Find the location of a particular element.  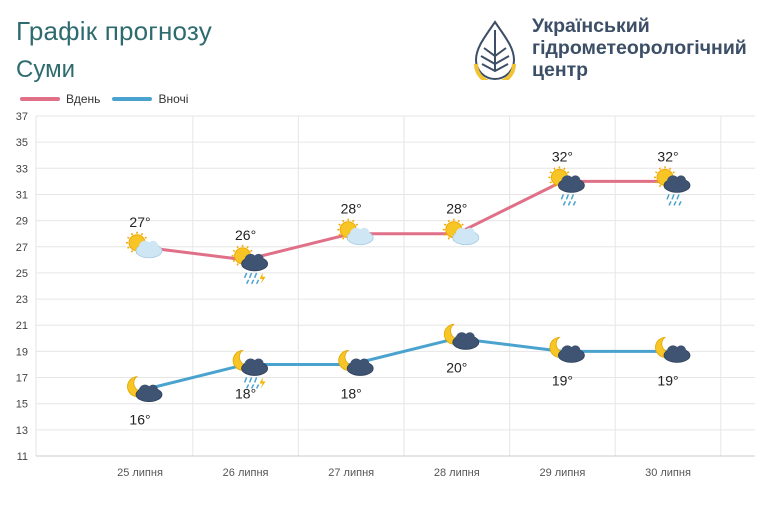

legend-item-night: Вночі is located at coordinates (150, 99).